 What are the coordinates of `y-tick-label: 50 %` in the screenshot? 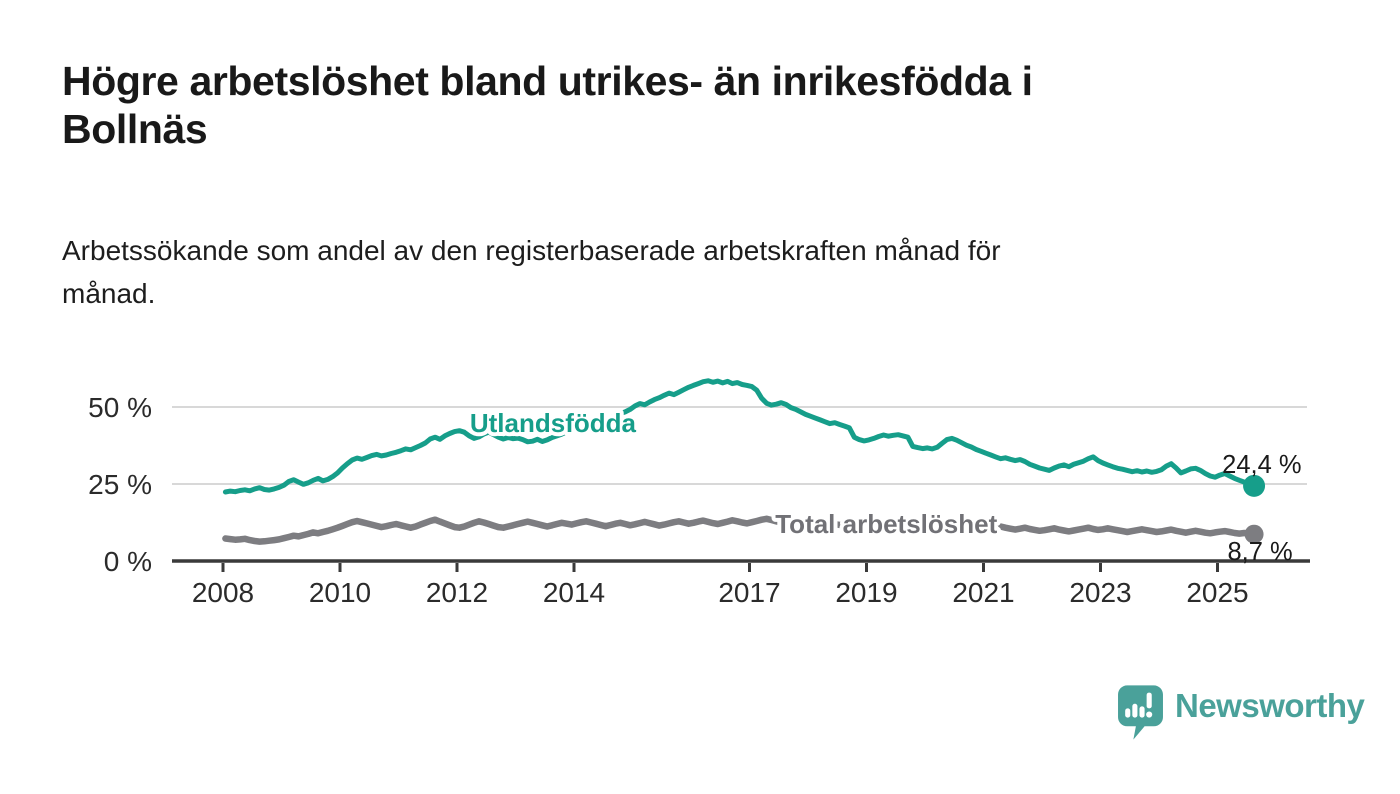 It's located at (120, 407).